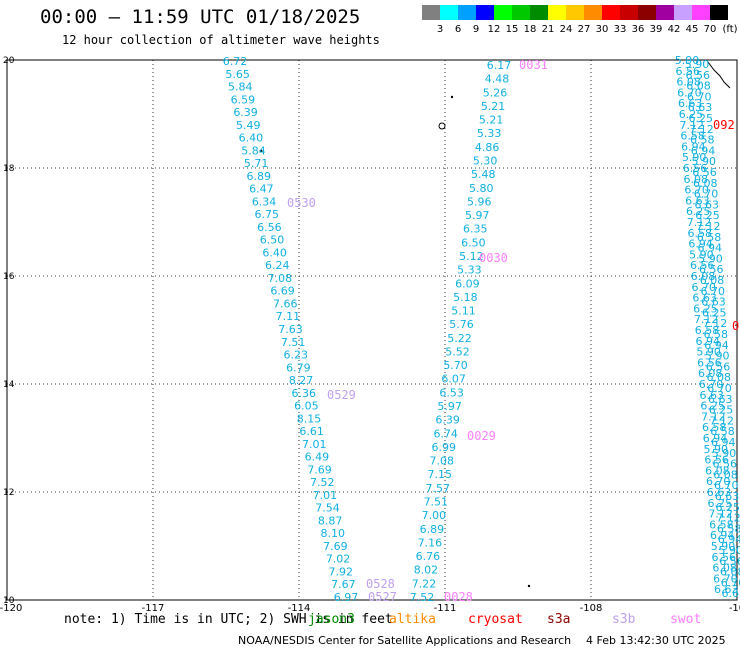  I want to click on left-track-value: 6.40, so click(251, 138).